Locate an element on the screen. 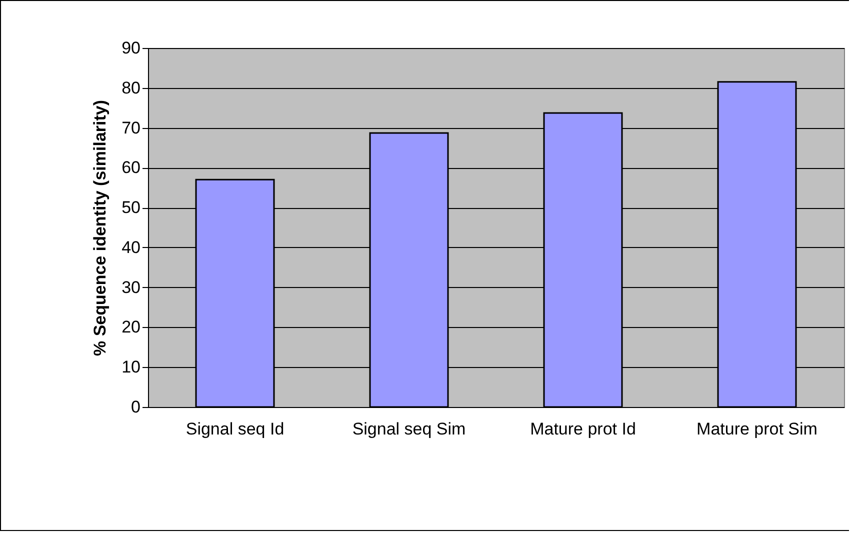 The image size is (851, 533). x-tick-label: Signal seq Id is located at coordinates (235, 429).